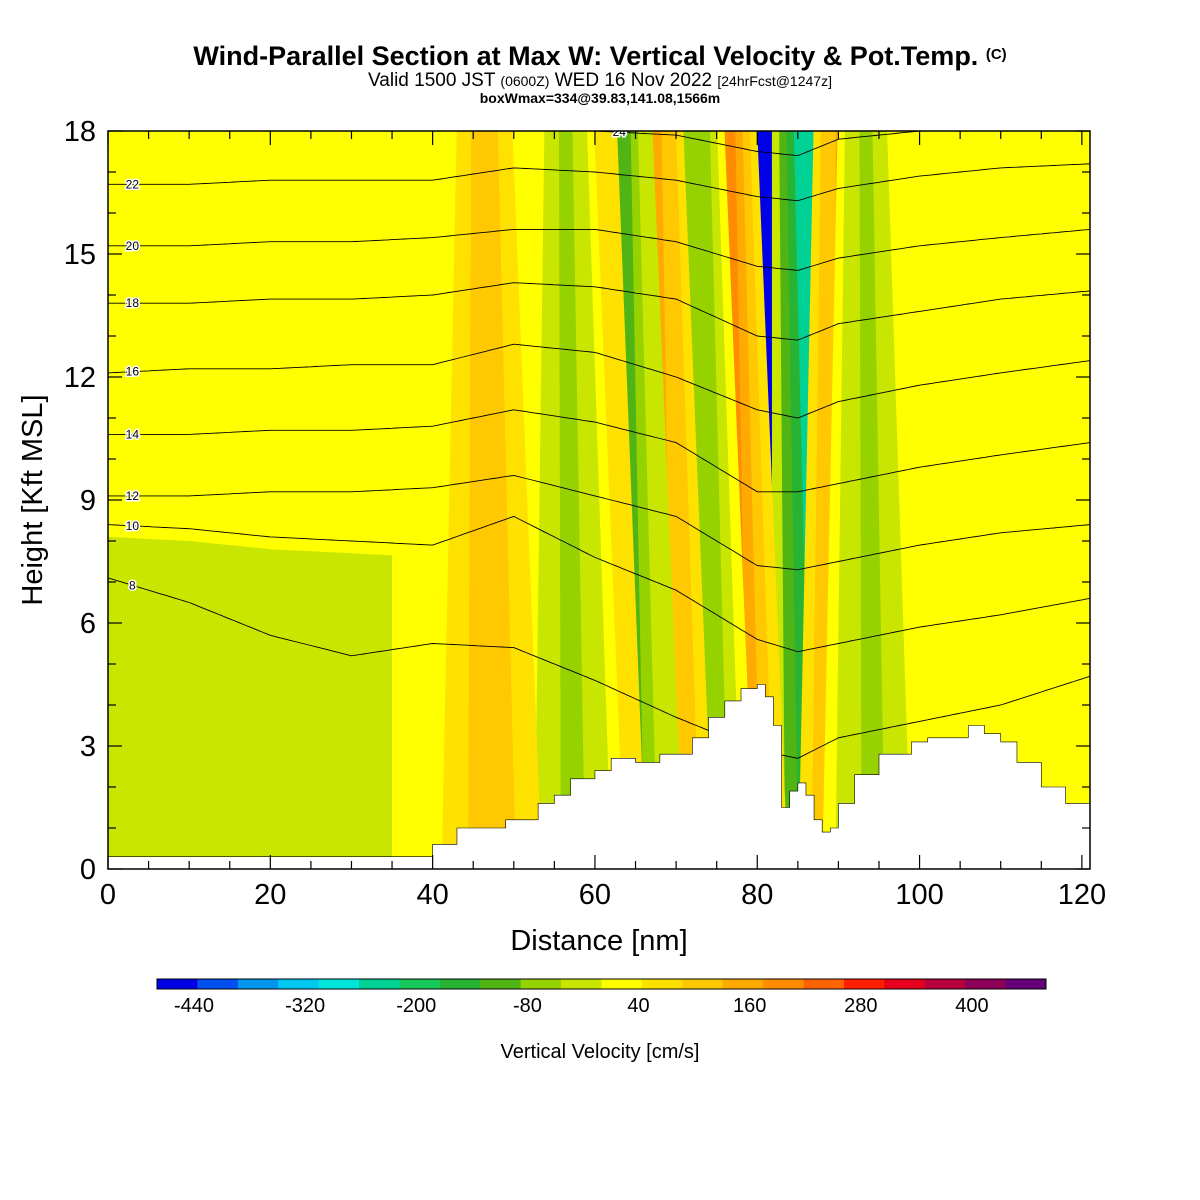 Image resolution: width=1200 pixels, height=1200 pixels. What do you see at coordinates (757, 895) in the screenshot?
I see `x-tick-label: 80` at bounding box center [757, 895].